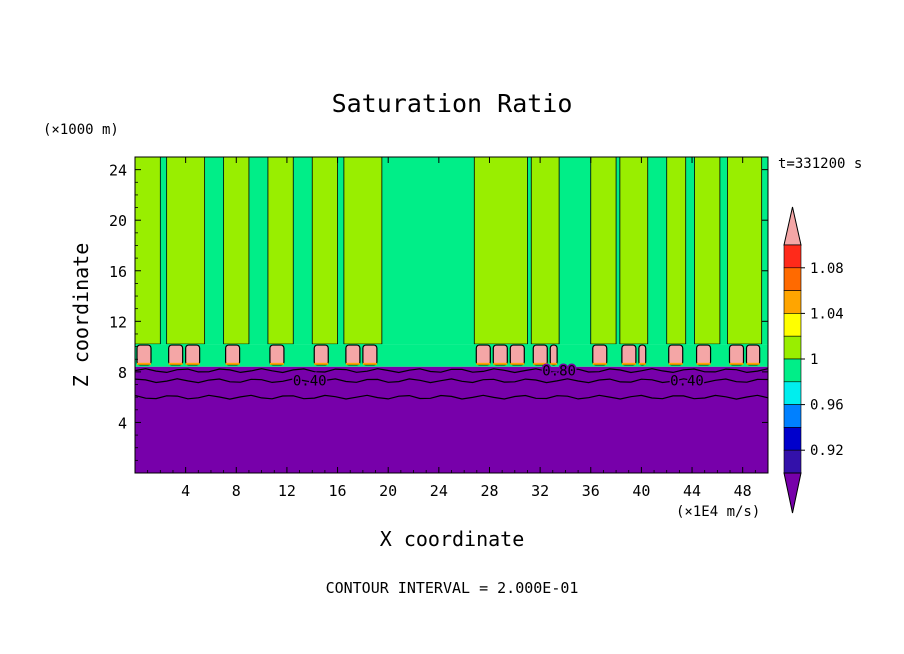 Image resolution: width=904 pixels, height=654 pixels. Describe the element at coordinates (489, 491) in the screenshot. I see `x-tick-label: 28` at that location.